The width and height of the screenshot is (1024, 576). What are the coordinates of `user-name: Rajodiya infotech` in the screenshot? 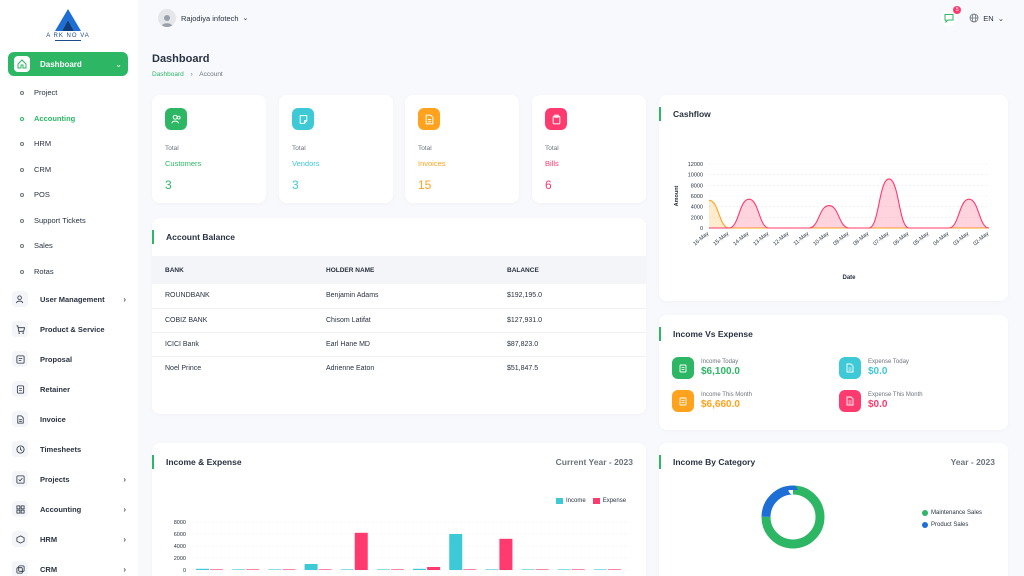 It's located at (210, 18).